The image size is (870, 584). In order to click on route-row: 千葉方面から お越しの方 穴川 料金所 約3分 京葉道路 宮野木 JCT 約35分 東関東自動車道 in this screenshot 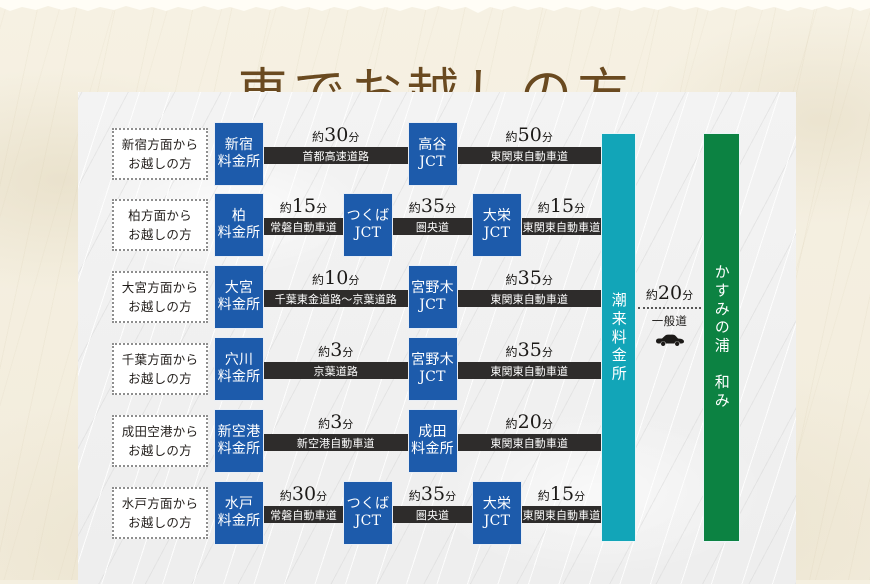, I will do `click(437, 369)`.